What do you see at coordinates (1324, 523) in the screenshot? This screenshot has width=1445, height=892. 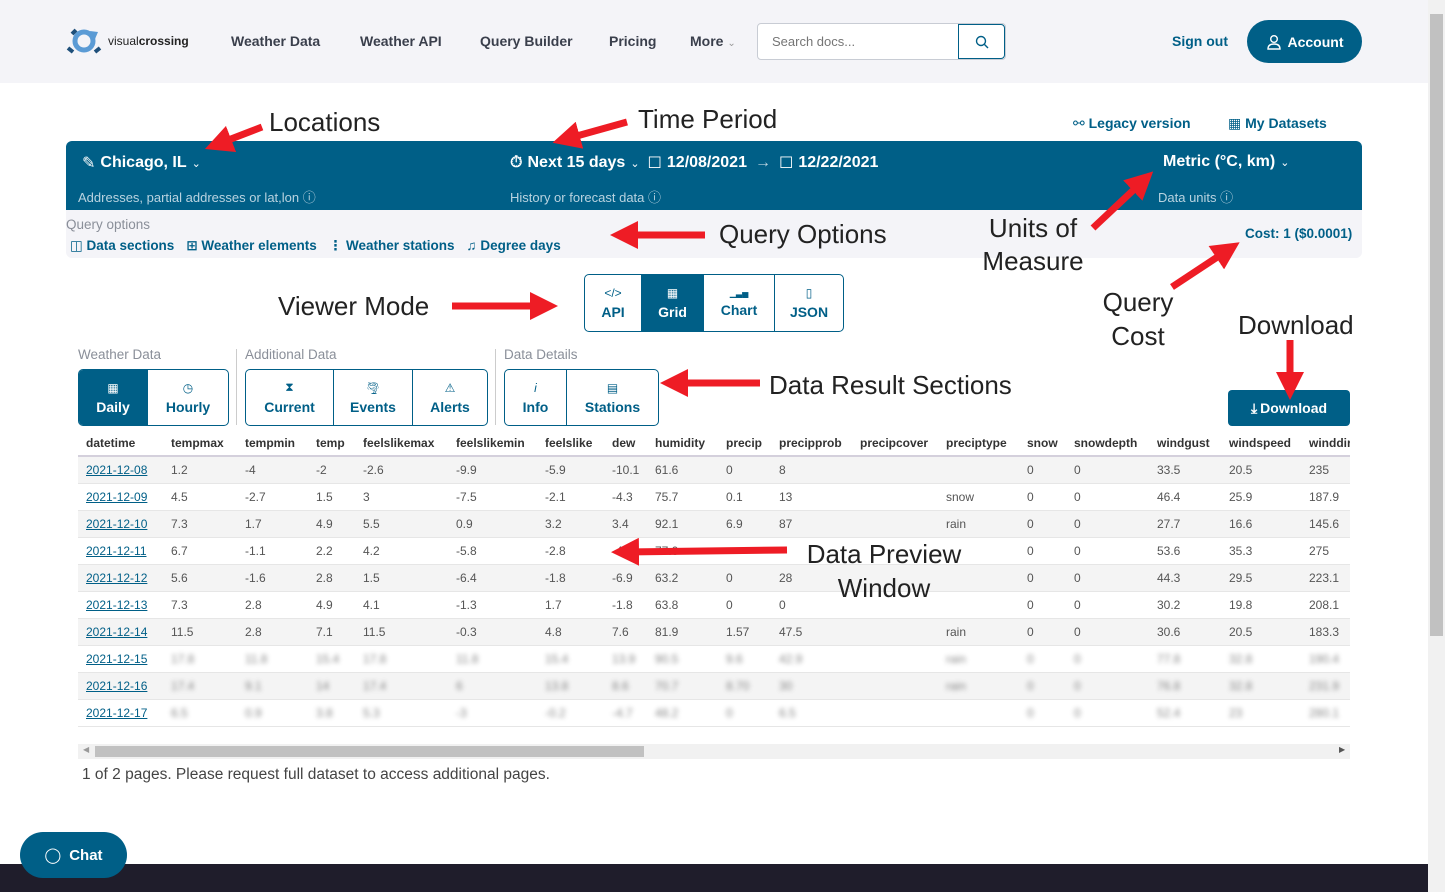 I see `cell-value: 145.6` at bounding box center [1324, 523].